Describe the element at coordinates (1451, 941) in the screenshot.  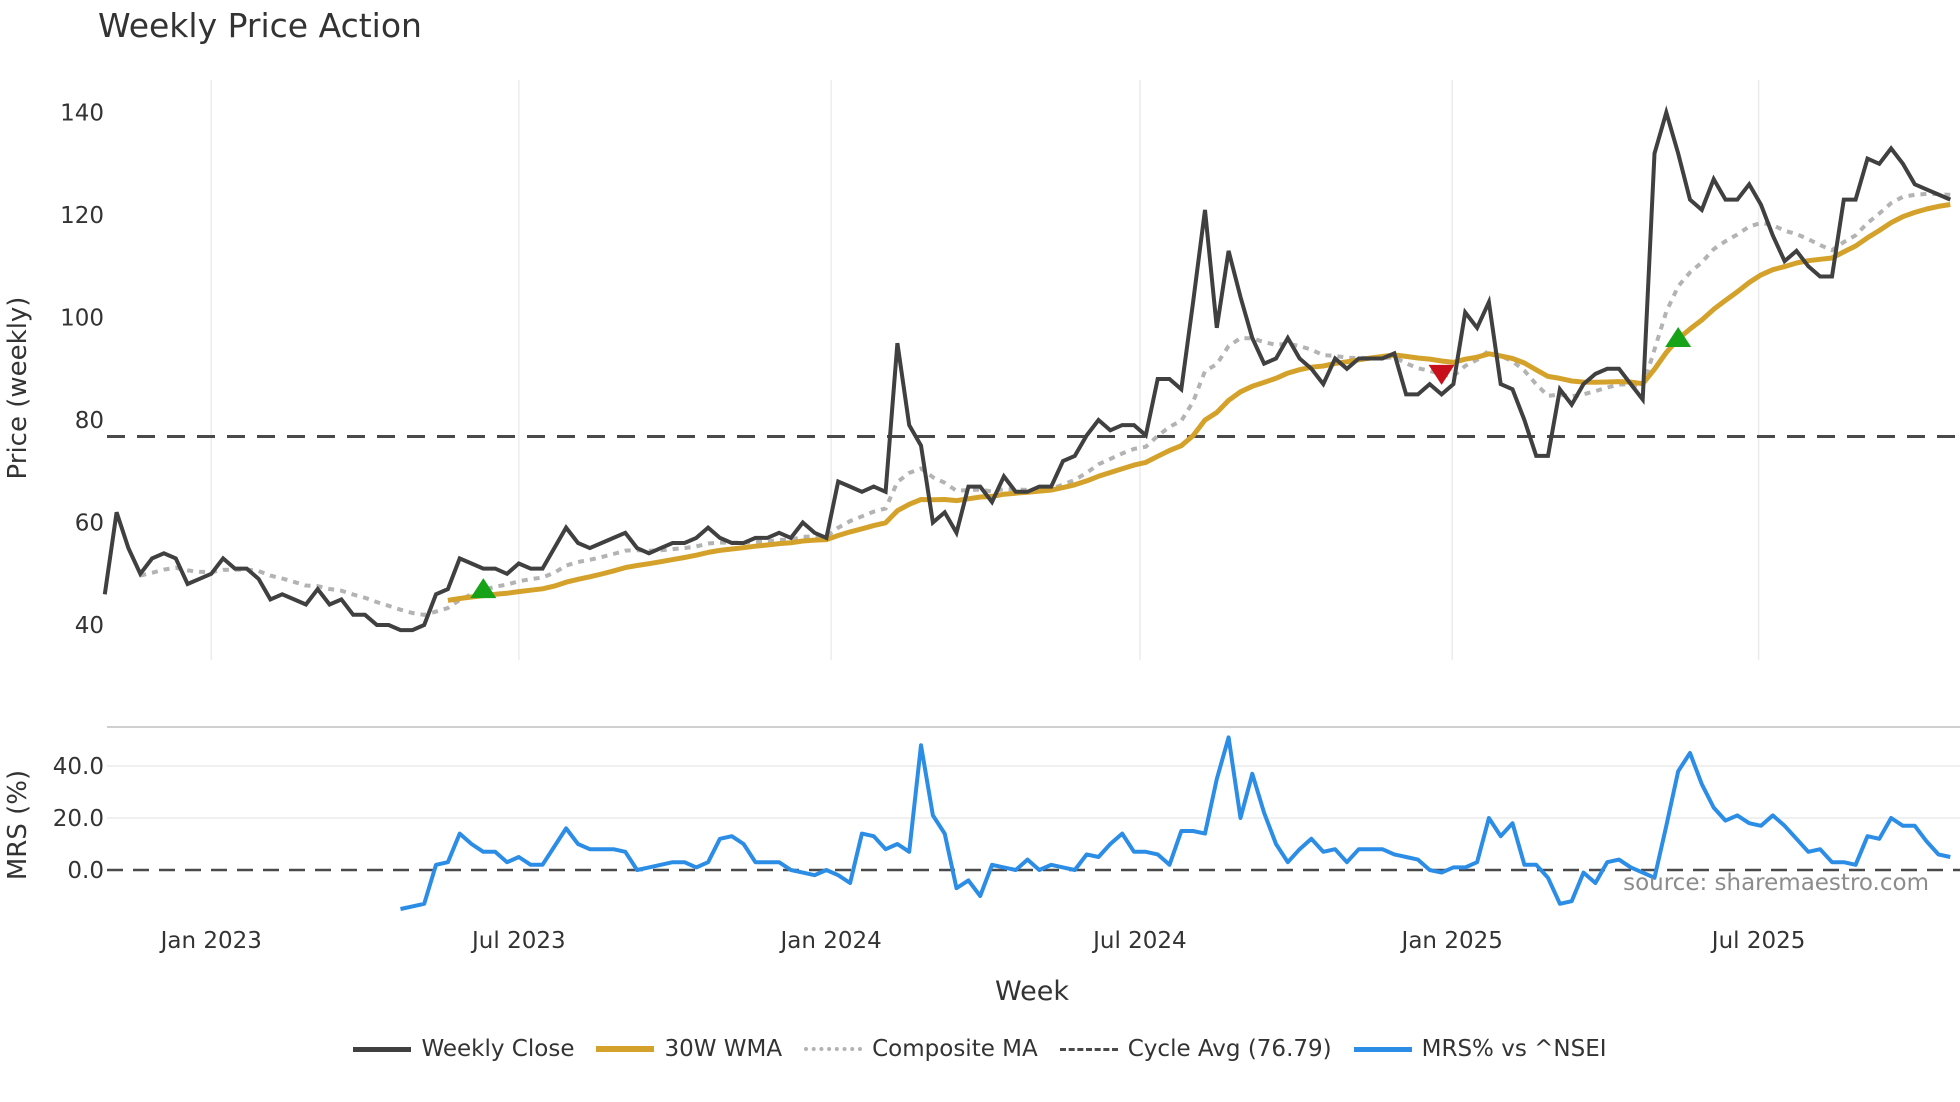
I see `svg-text: Jan 2025` at that location.